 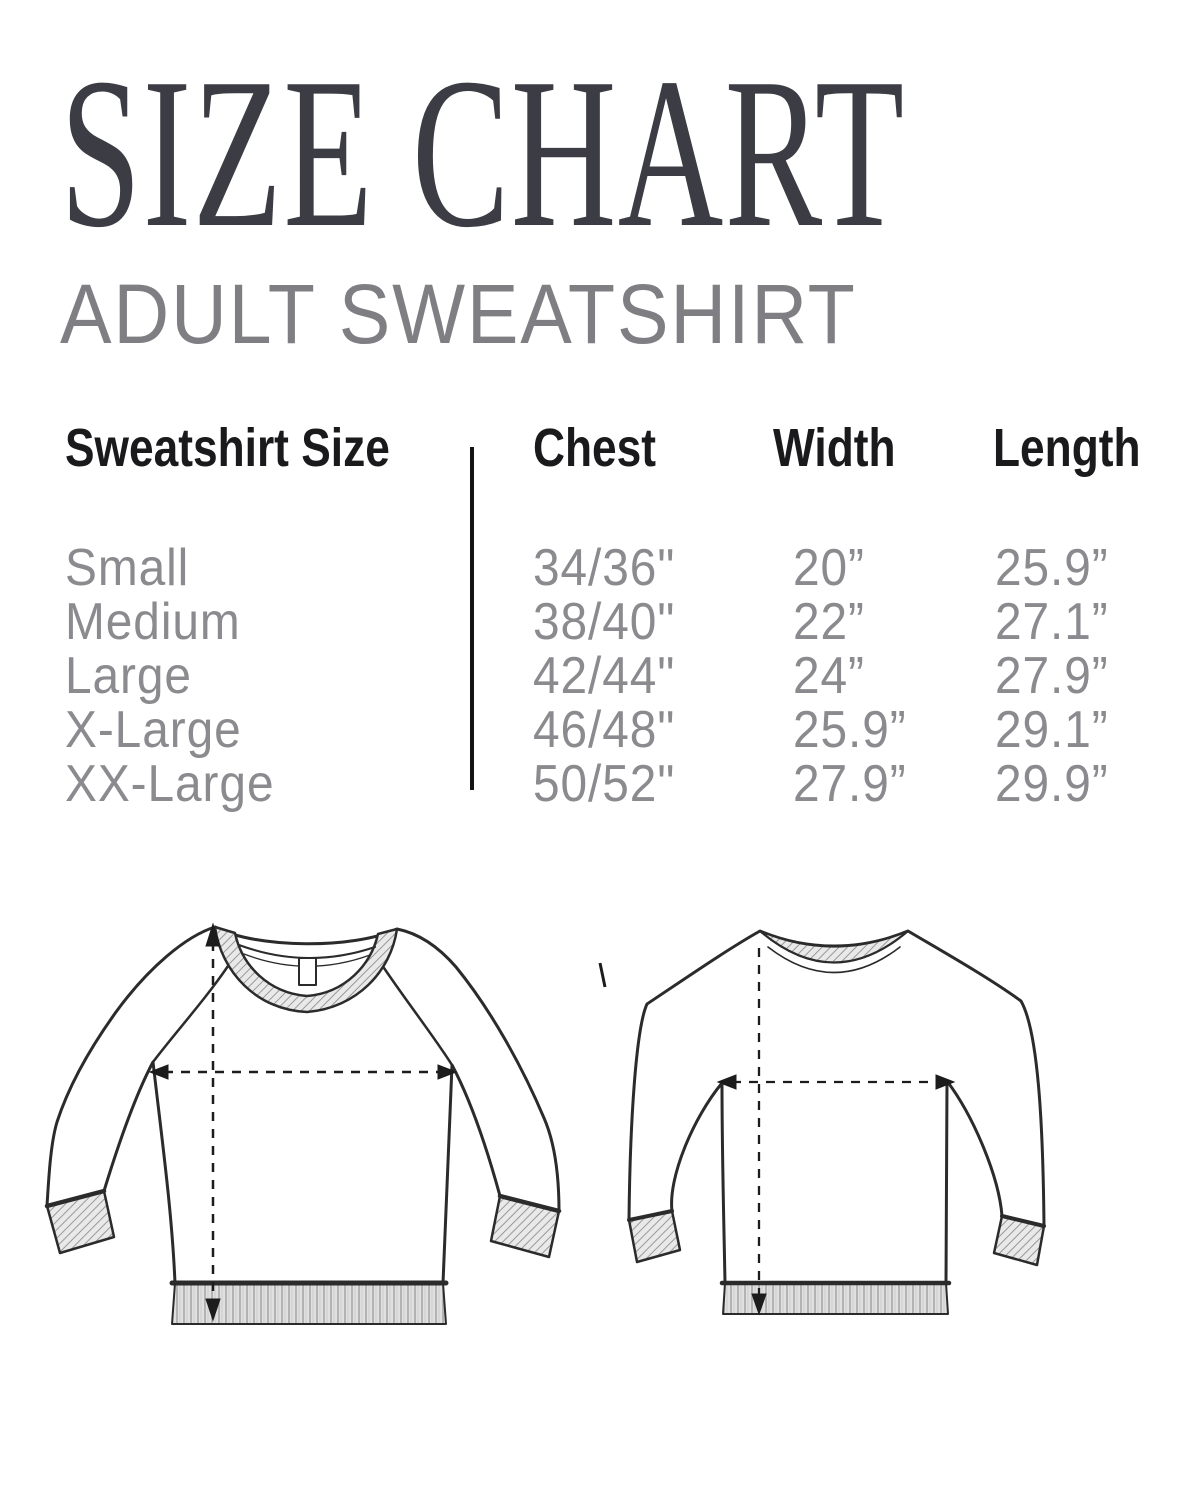 What do you see at coordinates (1052, 622) in the screenshot?
I see `table-cell-length: 27.1”` at bounding box center [1052, 622].